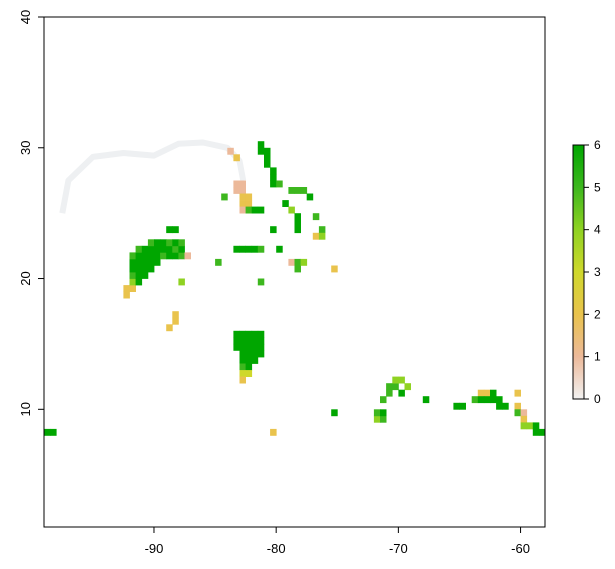 The height and width of the screenshot is (569, 615). What do you see at coordinates (154, 548) in the screenshot?
I see `x-tick-label: -90` at bounding box center [154, 548].